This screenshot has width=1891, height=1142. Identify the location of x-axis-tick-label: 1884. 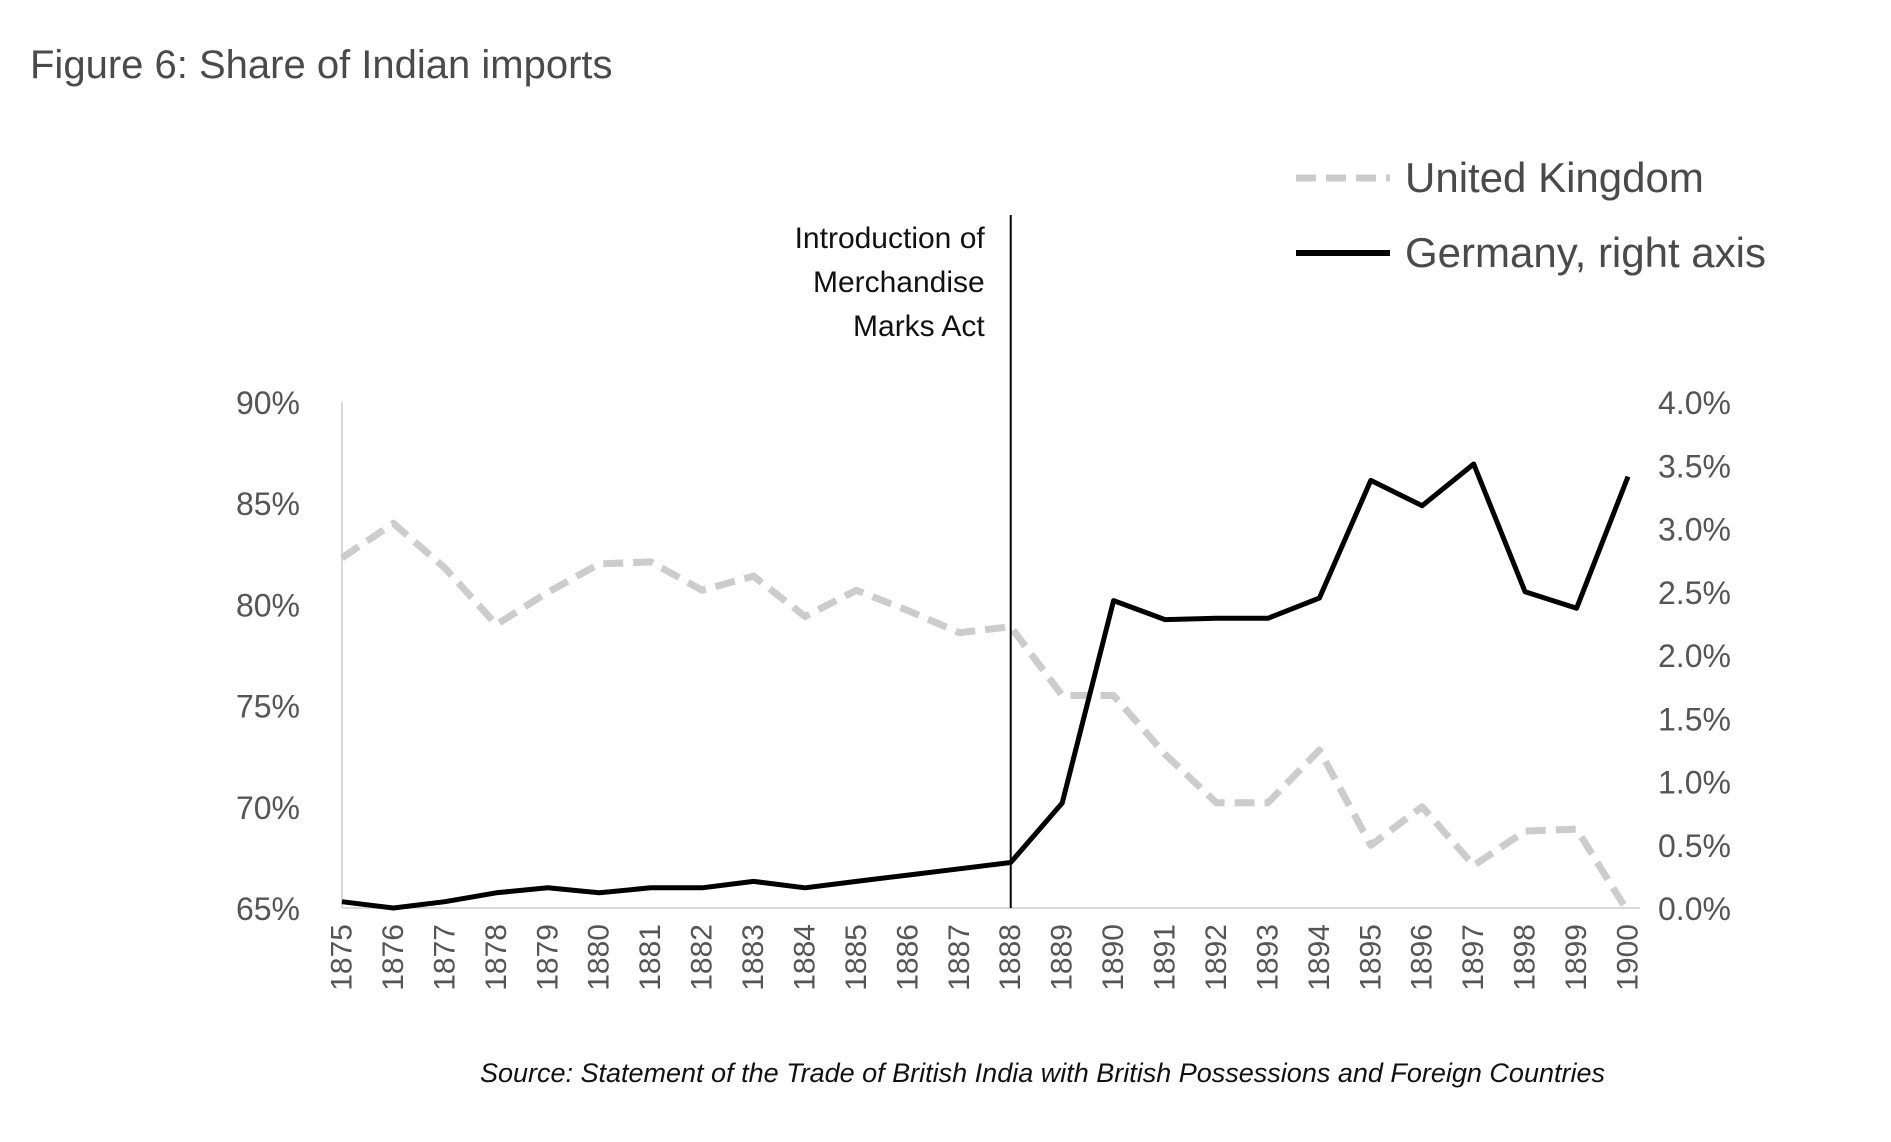
(804, 957).